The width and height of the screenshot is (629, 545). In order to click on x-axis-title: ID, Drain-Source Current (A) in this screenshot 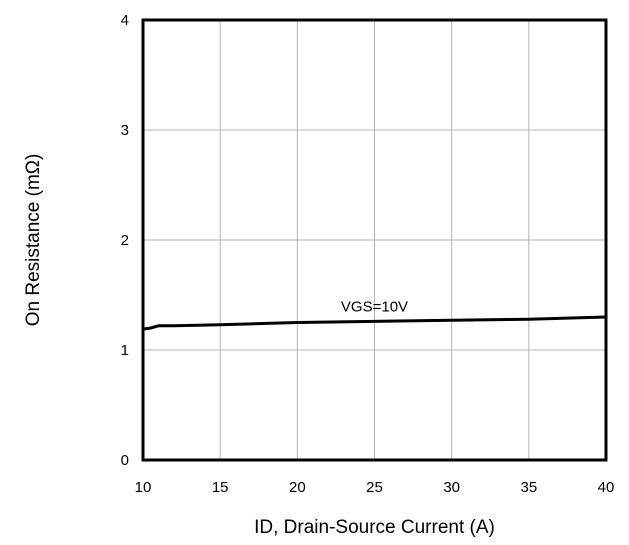, I will do `click(374, 527)`.